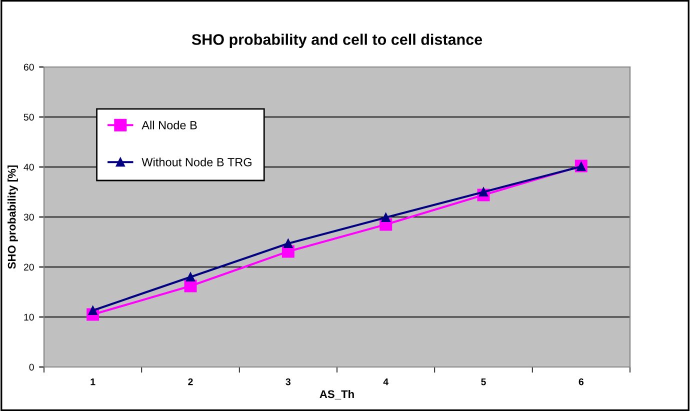 The image size is (690, 411). Describe the element at coordinates (93, 382) in the screenshot. I see `x-tick-label: 1` at that location.